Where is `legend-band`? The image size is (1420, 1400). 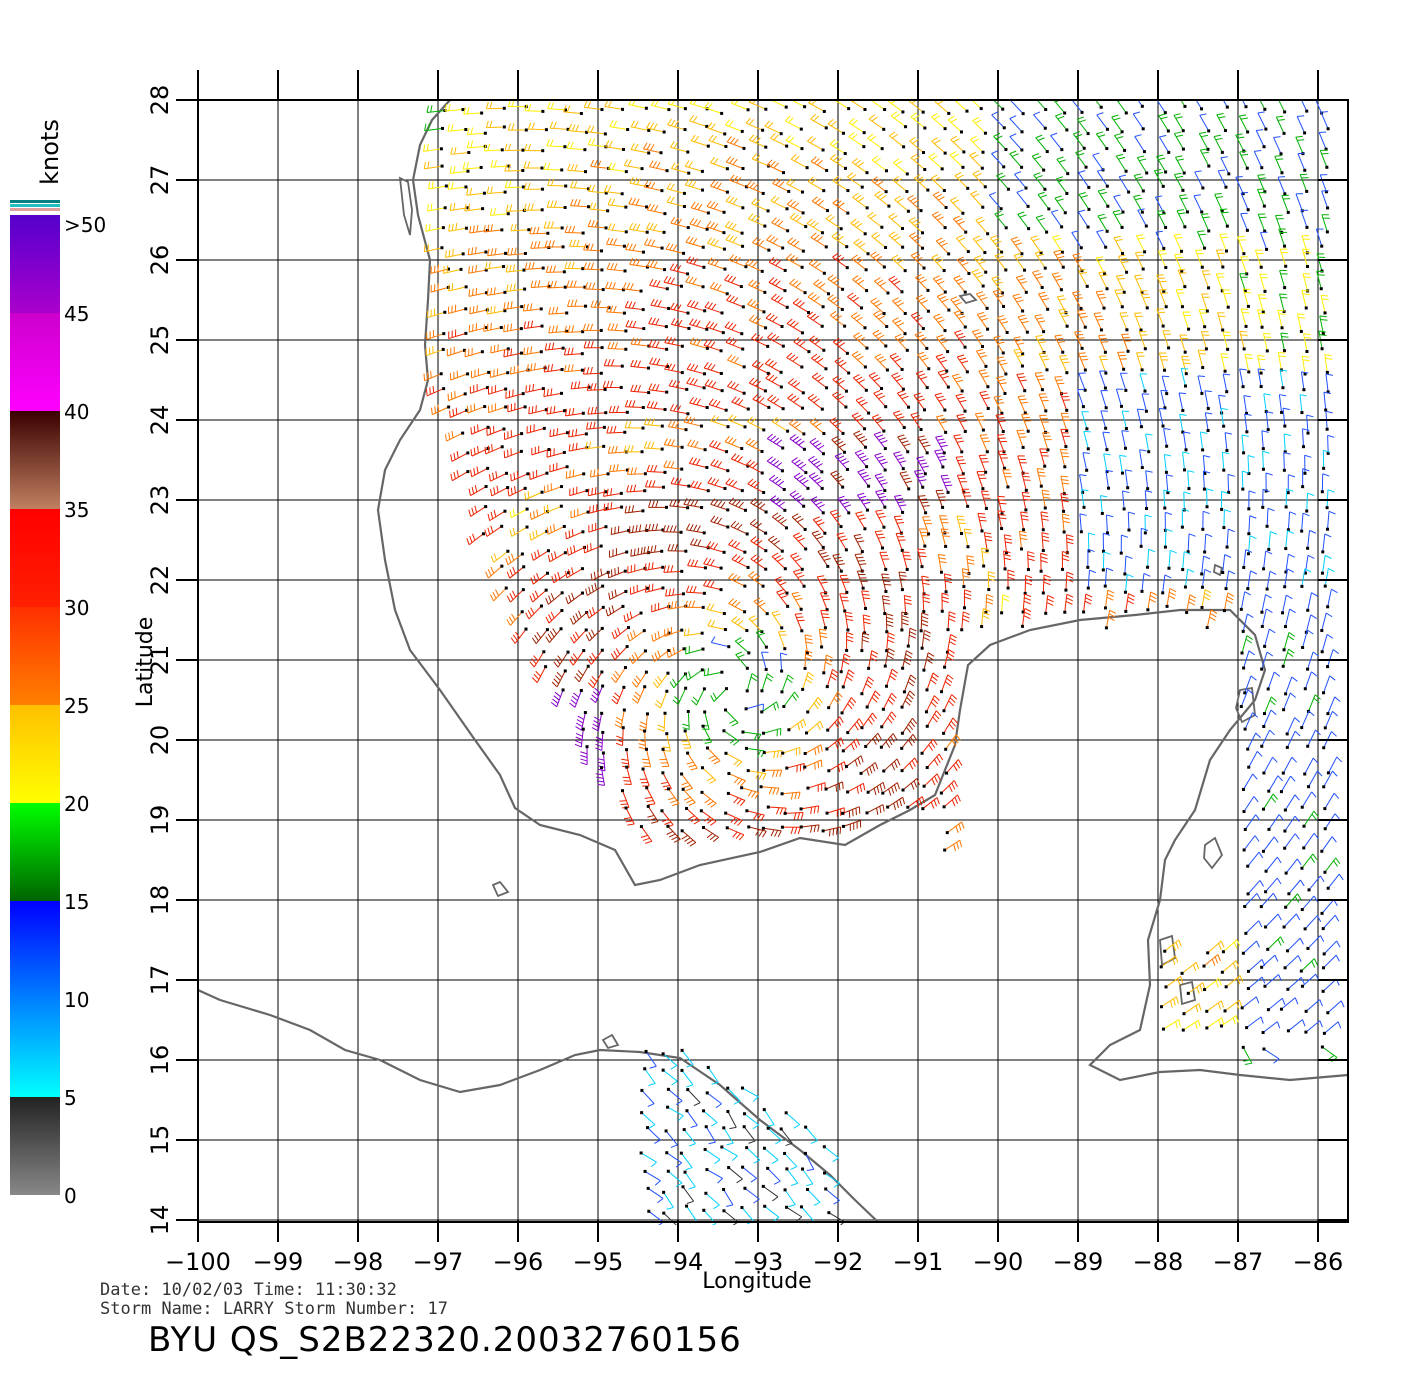
legend-band is located at coordinates (35, 999).